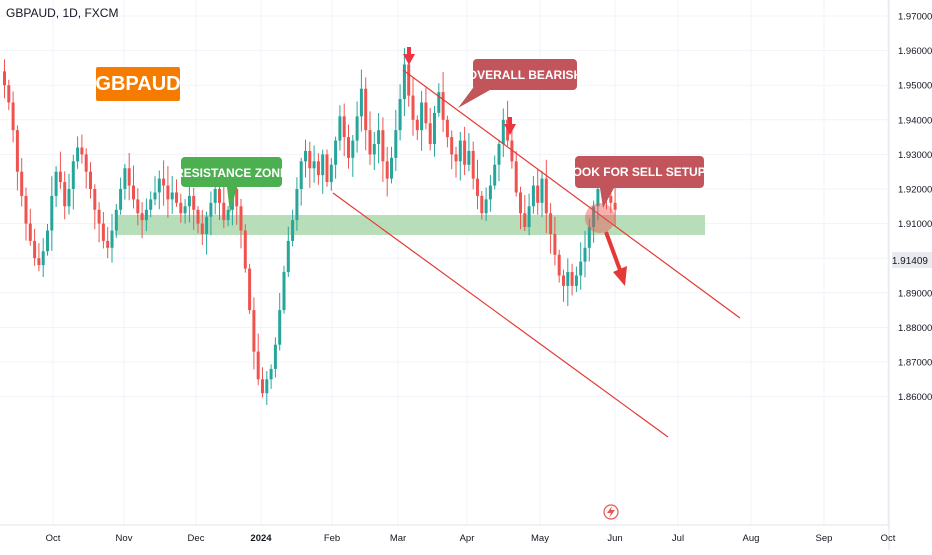  What do you see at coordinates (915, 293) in the screenshot?
I see `price-tick-label: 1.89000` at bounding box center [915, 293].